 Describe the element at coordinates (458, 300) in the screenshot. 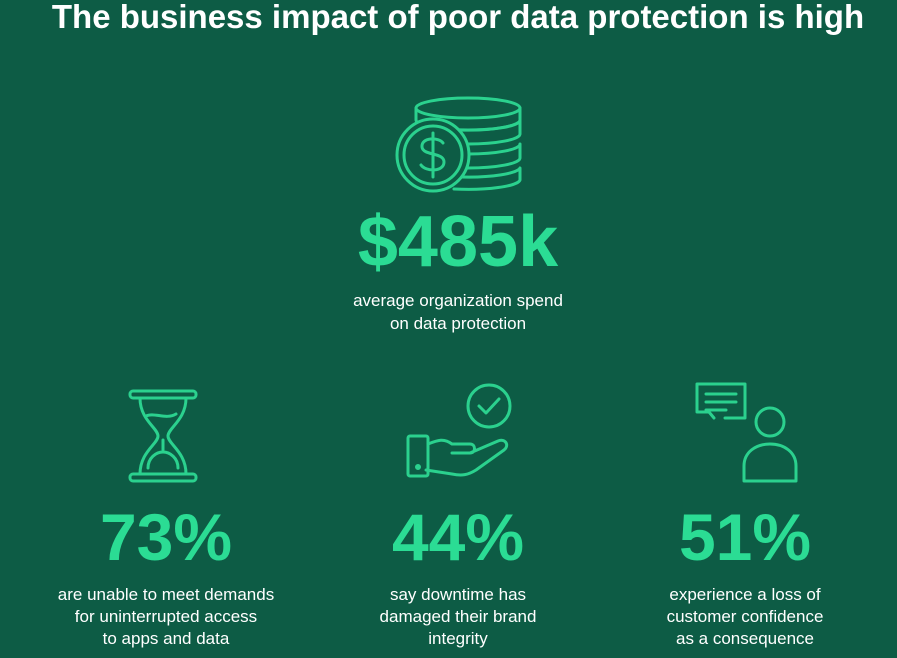

I see `headline-description: average organization spend` at that location.